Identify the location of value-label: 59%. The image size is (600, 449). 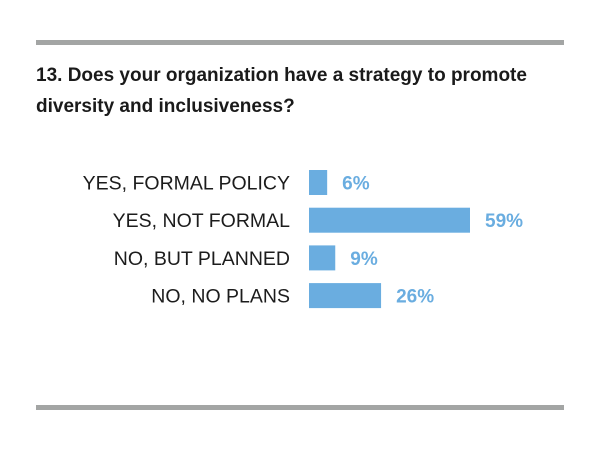
(504, 221).